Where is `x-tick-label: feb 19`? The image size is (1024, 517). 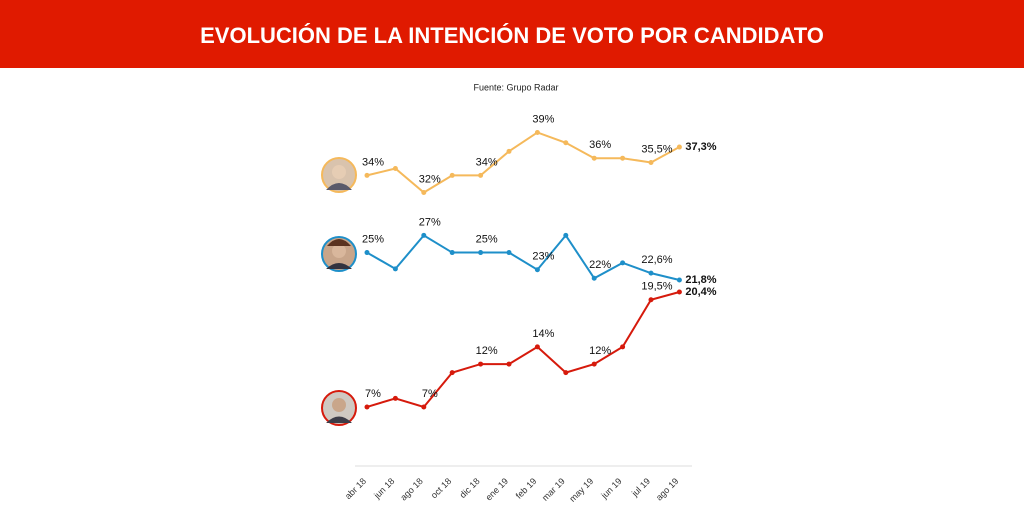 x-tick-label: feb 19 is located at coordinates (526, 488).